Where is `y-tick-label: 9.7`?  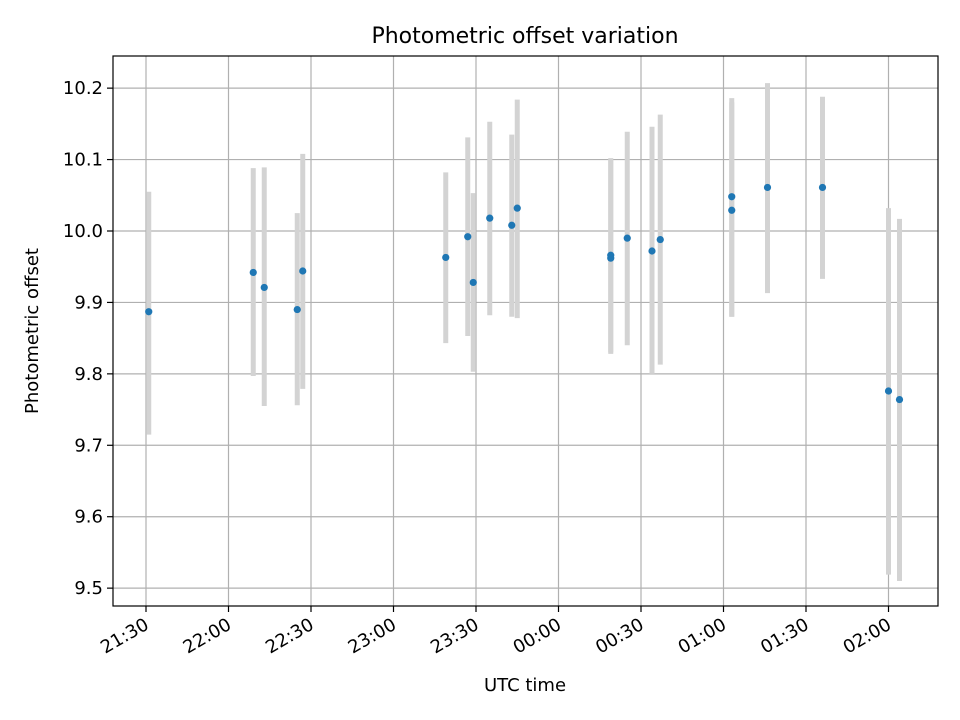
y-tick-label: 9.7 is located at coordinates (88, 445).